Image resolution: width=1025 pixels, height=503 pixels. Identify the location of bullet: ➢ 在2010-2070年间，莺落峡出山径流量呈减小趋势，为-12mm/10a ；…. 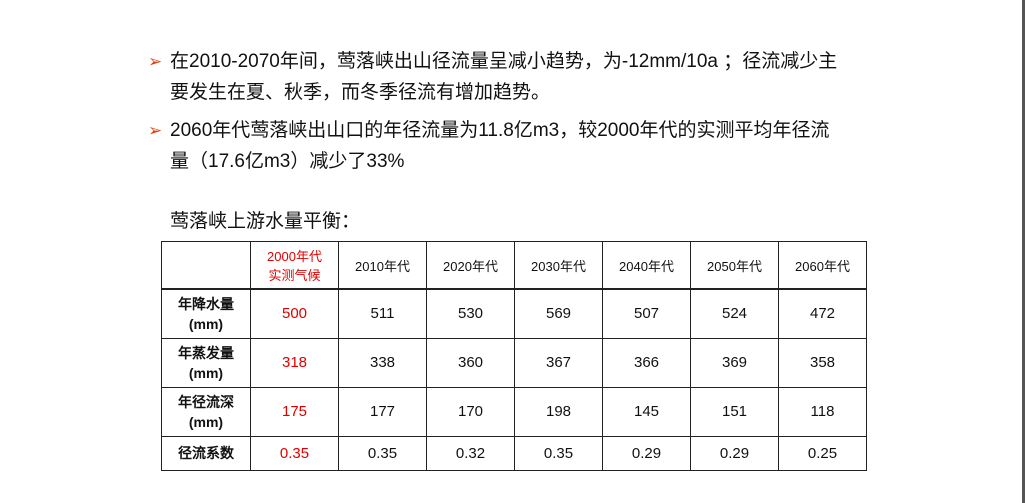
(498, 77).